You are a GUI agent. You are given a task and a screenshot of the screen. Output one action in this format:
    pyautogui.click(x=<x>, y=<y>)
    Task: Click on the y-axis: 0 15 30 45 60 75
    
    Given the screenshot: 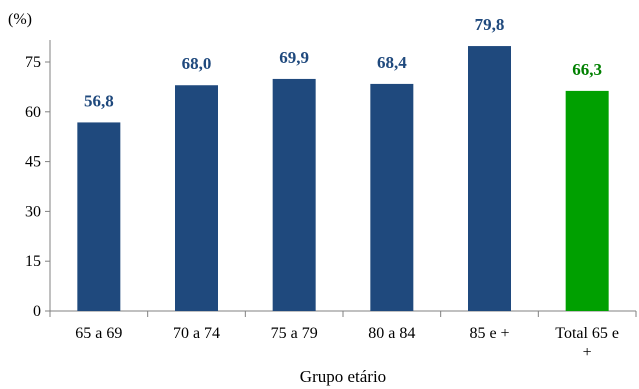 What is the action you would take?
    pyautogui.click(x=38, y=180)
    